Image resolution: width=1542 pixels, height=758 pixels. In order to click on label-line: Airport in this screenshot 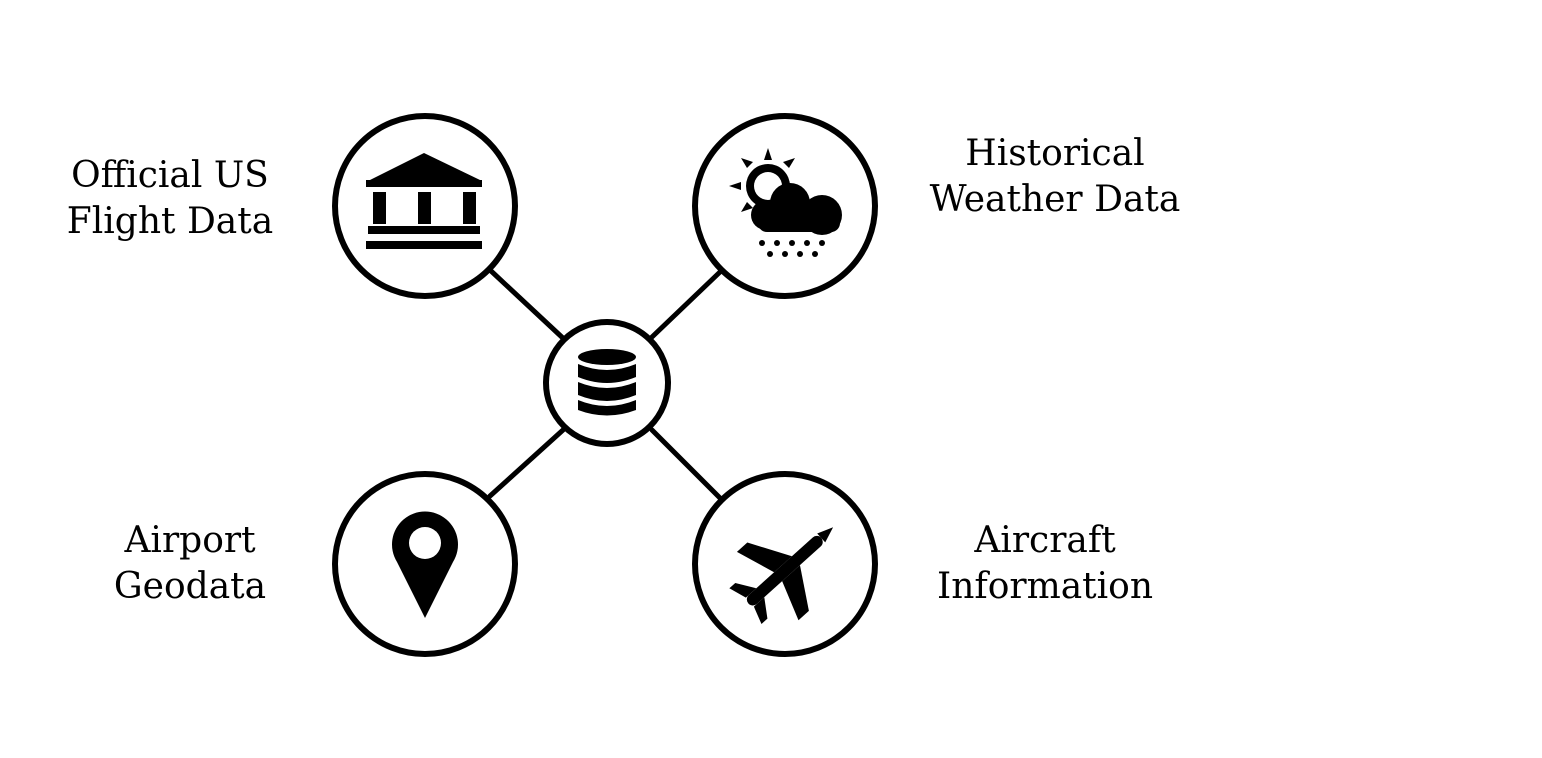, I will do `click(190, 540)`.